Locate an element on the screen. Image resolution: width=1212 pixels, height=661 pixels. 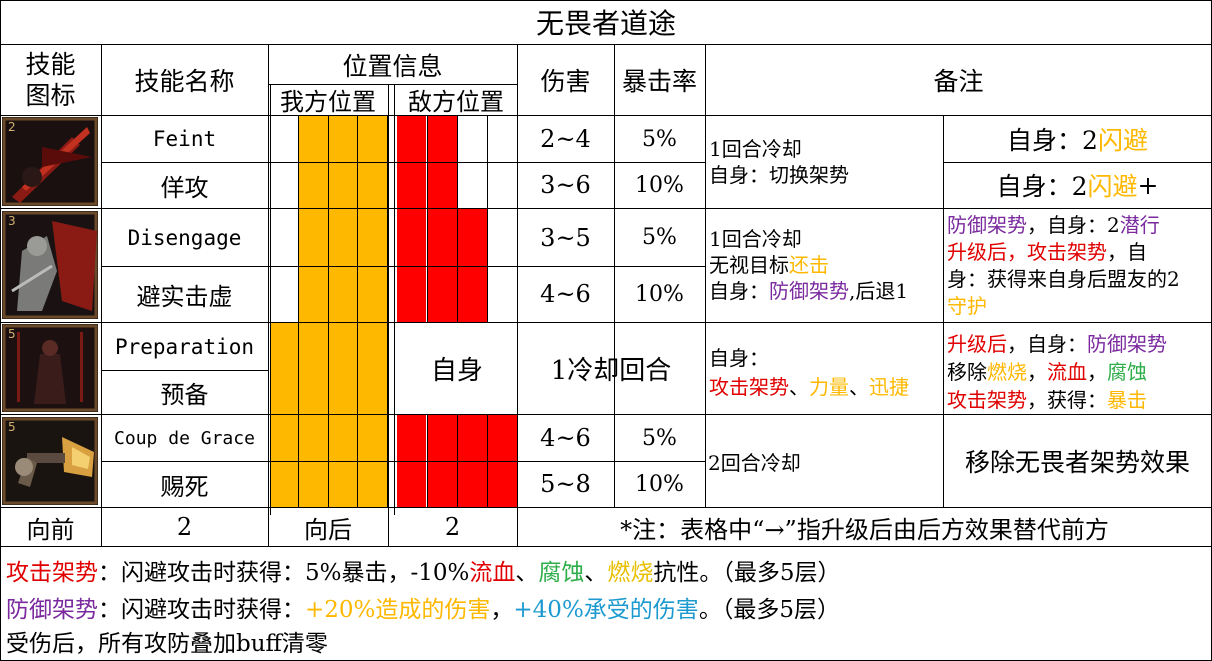
forward-value: 2 is located at coordinates (184, 527).